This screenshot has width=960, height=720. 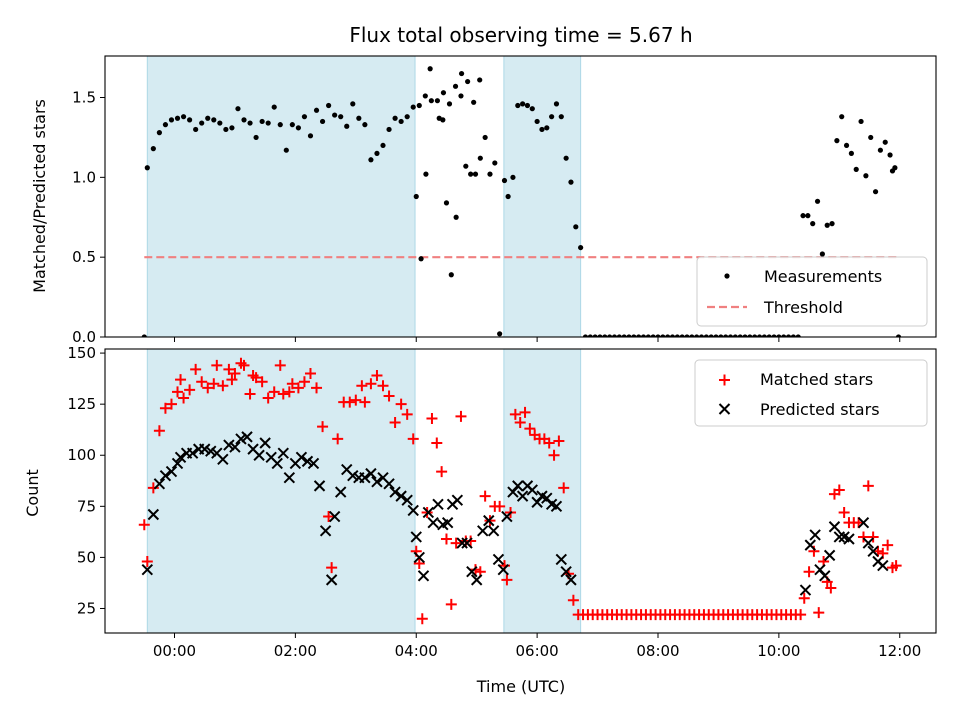 What do you see at coordinates (81, 455) in the screenshot?
I see `bottom-y-tick-label: 100` at bounding box center [81, 455].